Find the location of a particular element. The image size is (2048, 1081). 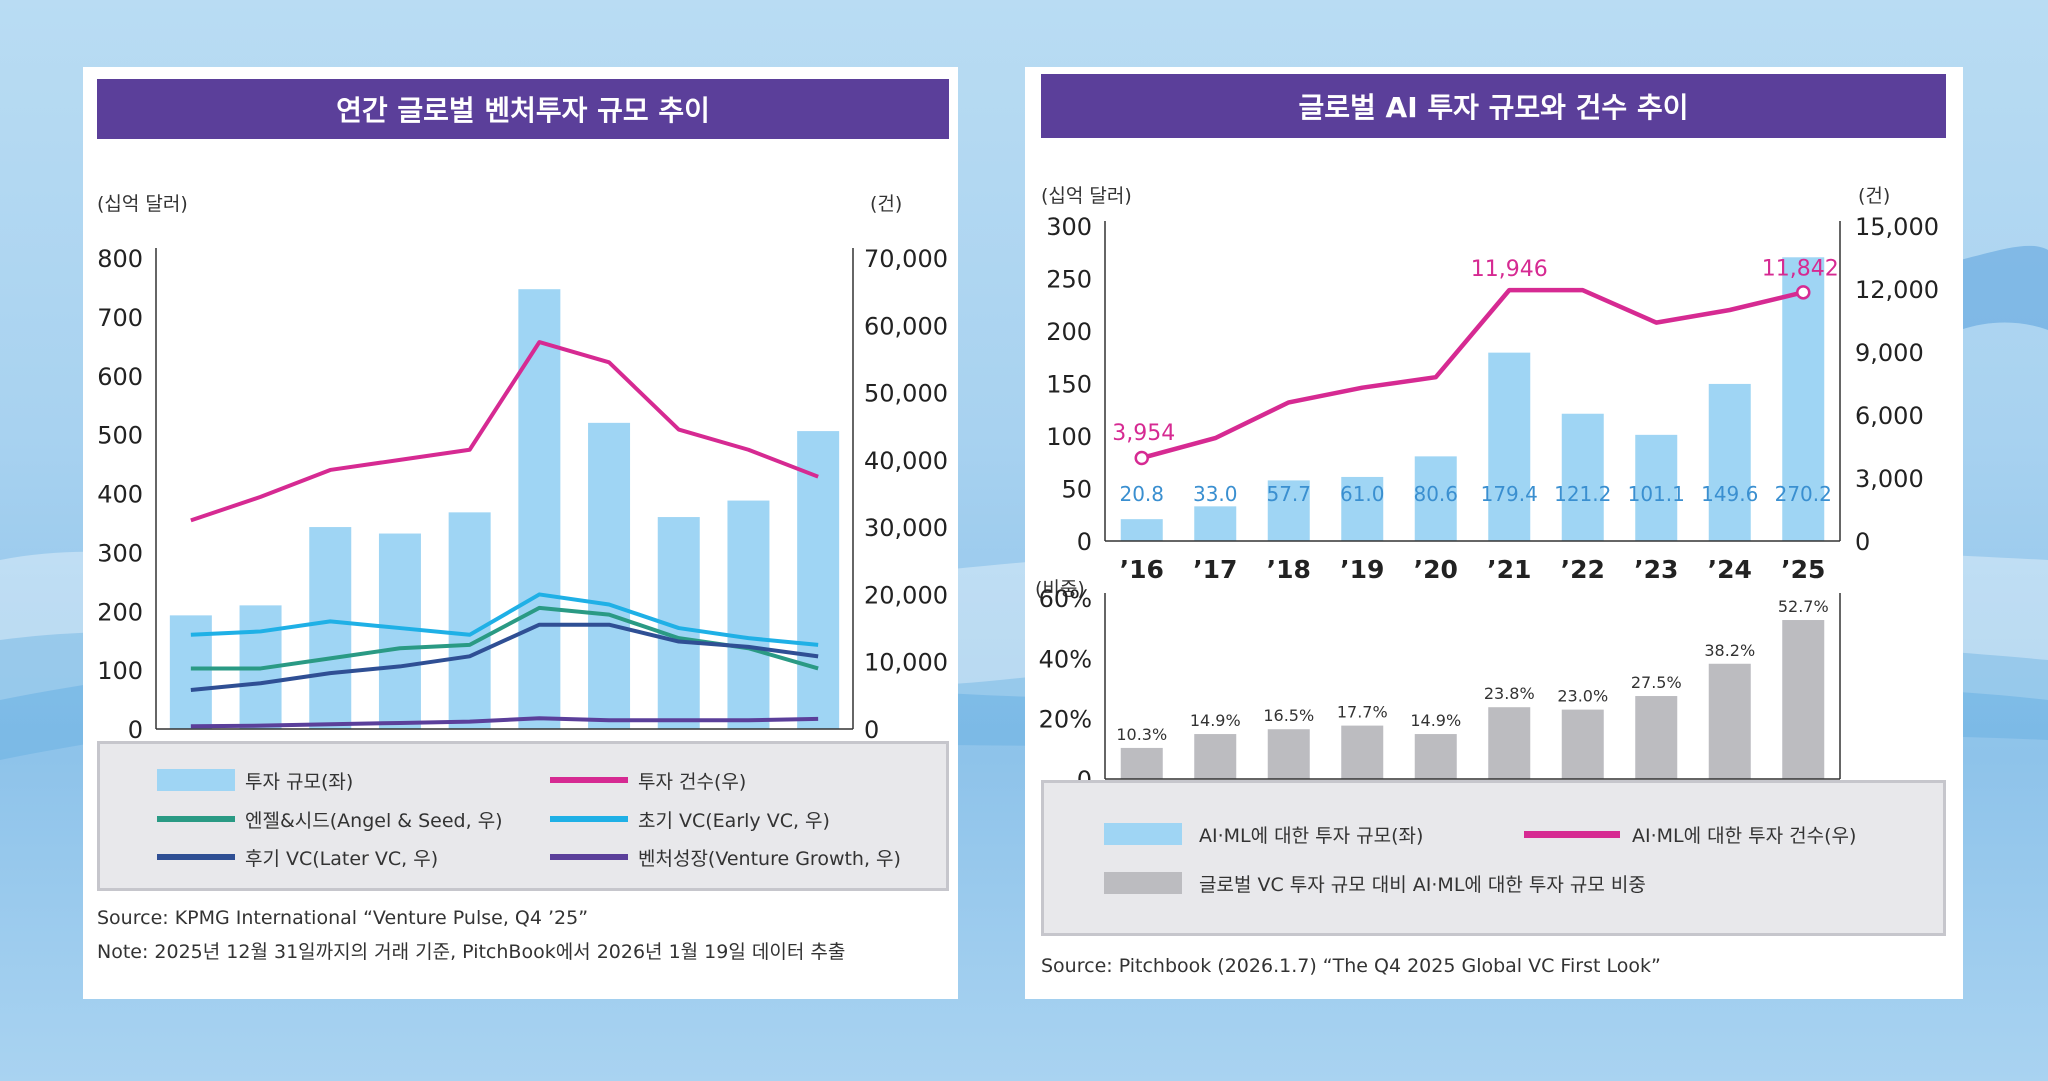

right-y-tick: 3,000 is located at coordinates (1889, 479).